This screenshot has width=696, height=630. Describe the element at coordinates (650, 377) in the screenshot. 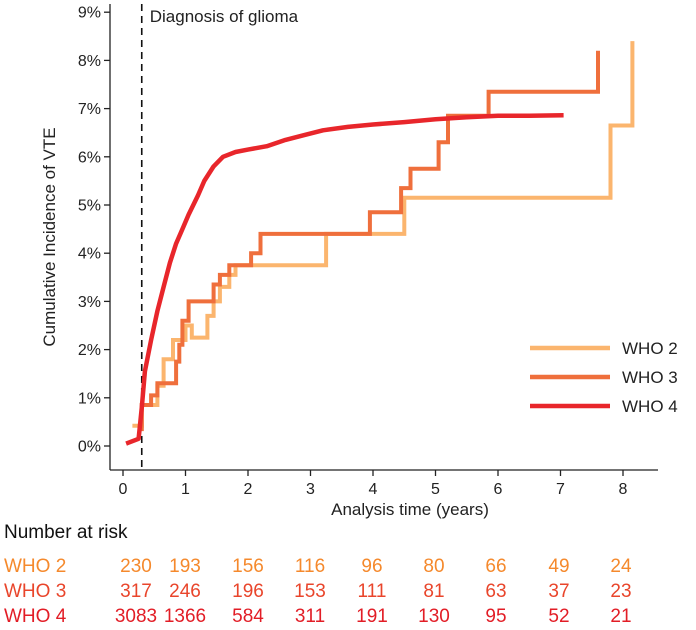

I see `legend-label-who-3: WHO 3` at that location.